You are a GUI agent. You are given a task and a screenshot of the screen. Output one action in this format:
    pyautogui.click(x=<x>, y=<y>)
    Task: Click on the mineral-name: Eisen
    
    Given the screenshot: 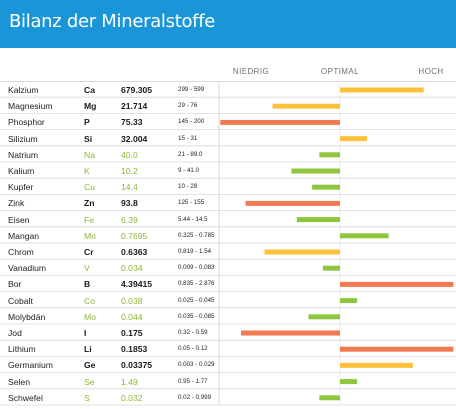 What is the action you would take?
    pyautogui.click(x=19, y=219)
    